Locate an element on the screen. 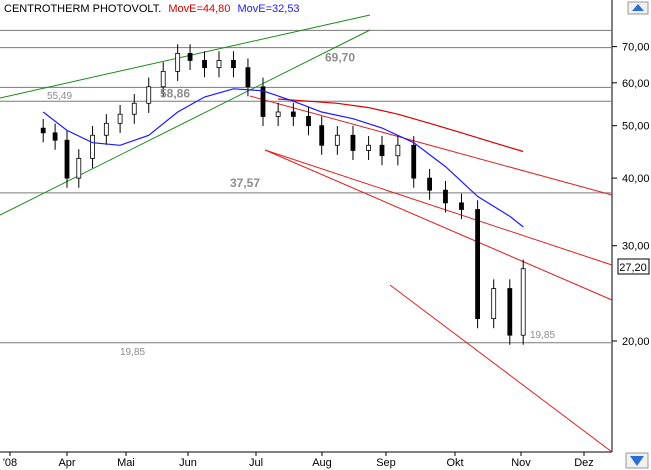 This screenshot has width=651, height=470. x-tick-label-2: Mai is located at coordinates (126, 463).